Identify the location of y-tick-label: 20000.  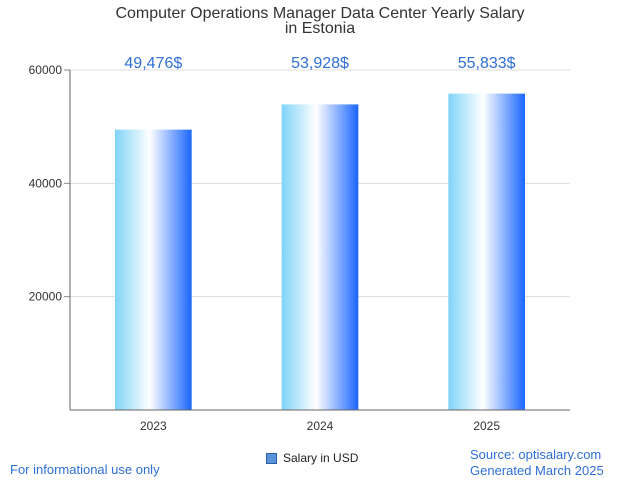
(46, 297).